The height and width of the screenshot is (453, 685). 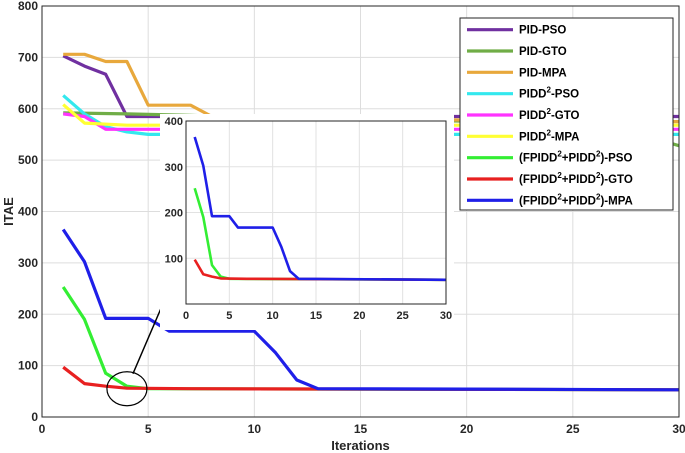 What do you see at coordinates (467, 429) in the screenshot?
I see `x-tick-label: 20` at bounding box center [467, 429].